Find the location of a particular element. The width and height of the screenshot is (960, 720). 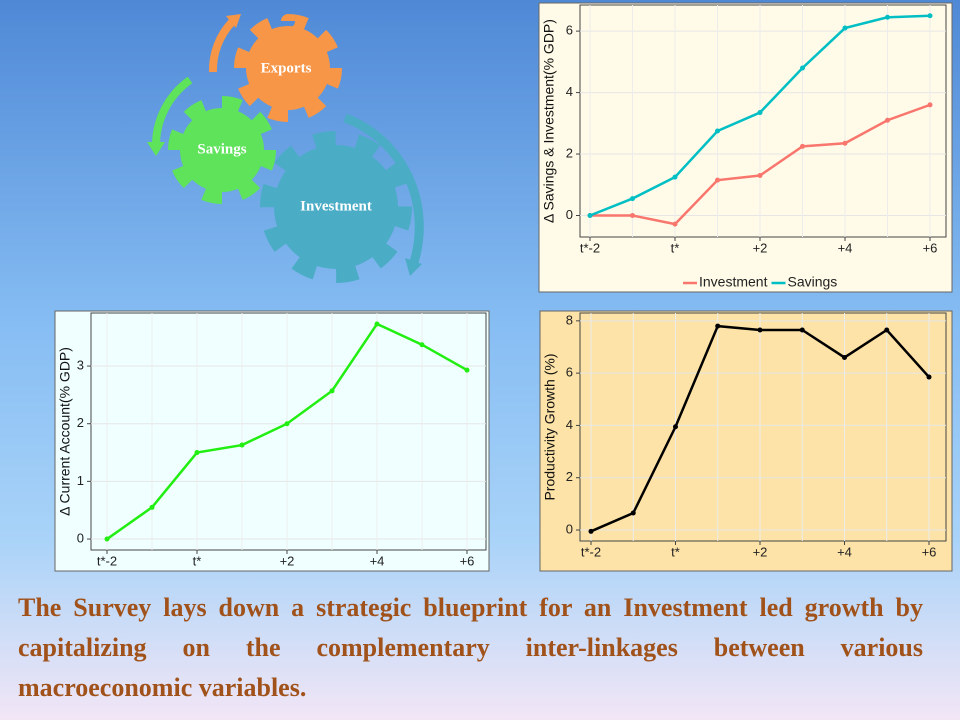

y-tick-label: 8 is located at coordinates (569, 319).